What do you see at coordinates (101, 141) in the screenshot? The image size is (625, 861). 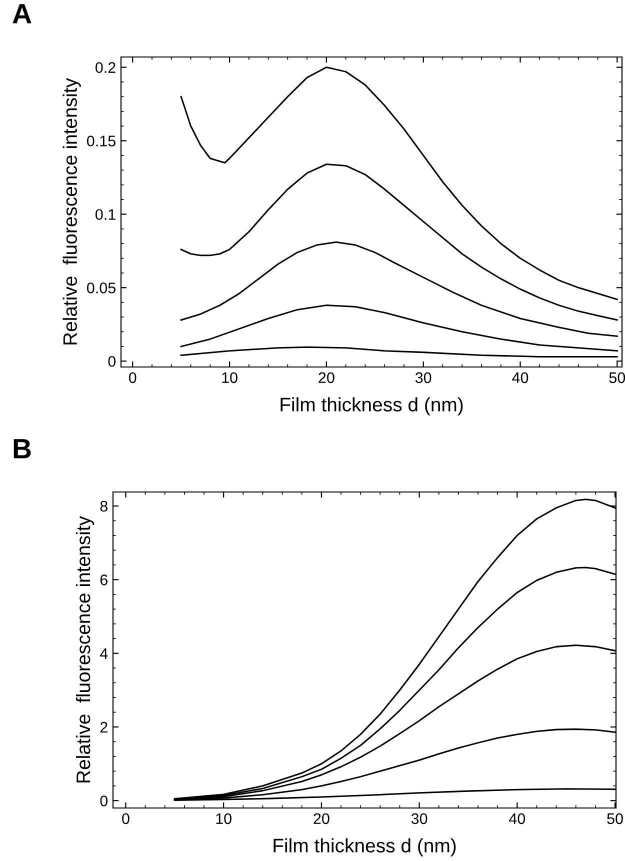 I see `y-tick-label: 0.15` at bounding box center [101, 141].